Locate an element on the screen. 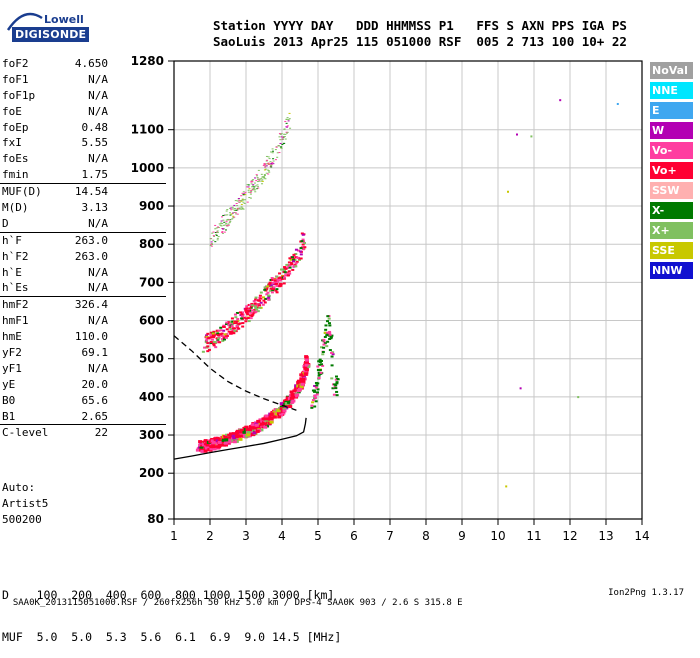  isolated-echo is located at coordinates (520, 388).